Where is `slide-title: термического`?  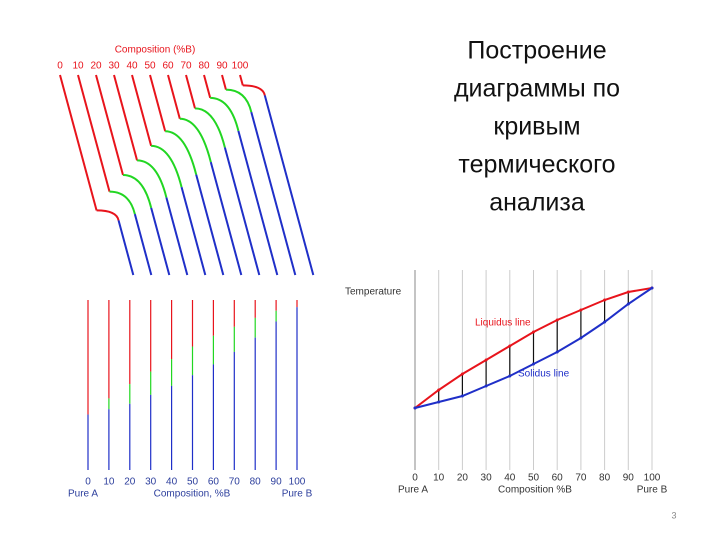 slide-title: термического is located at coordinates (536, 165).